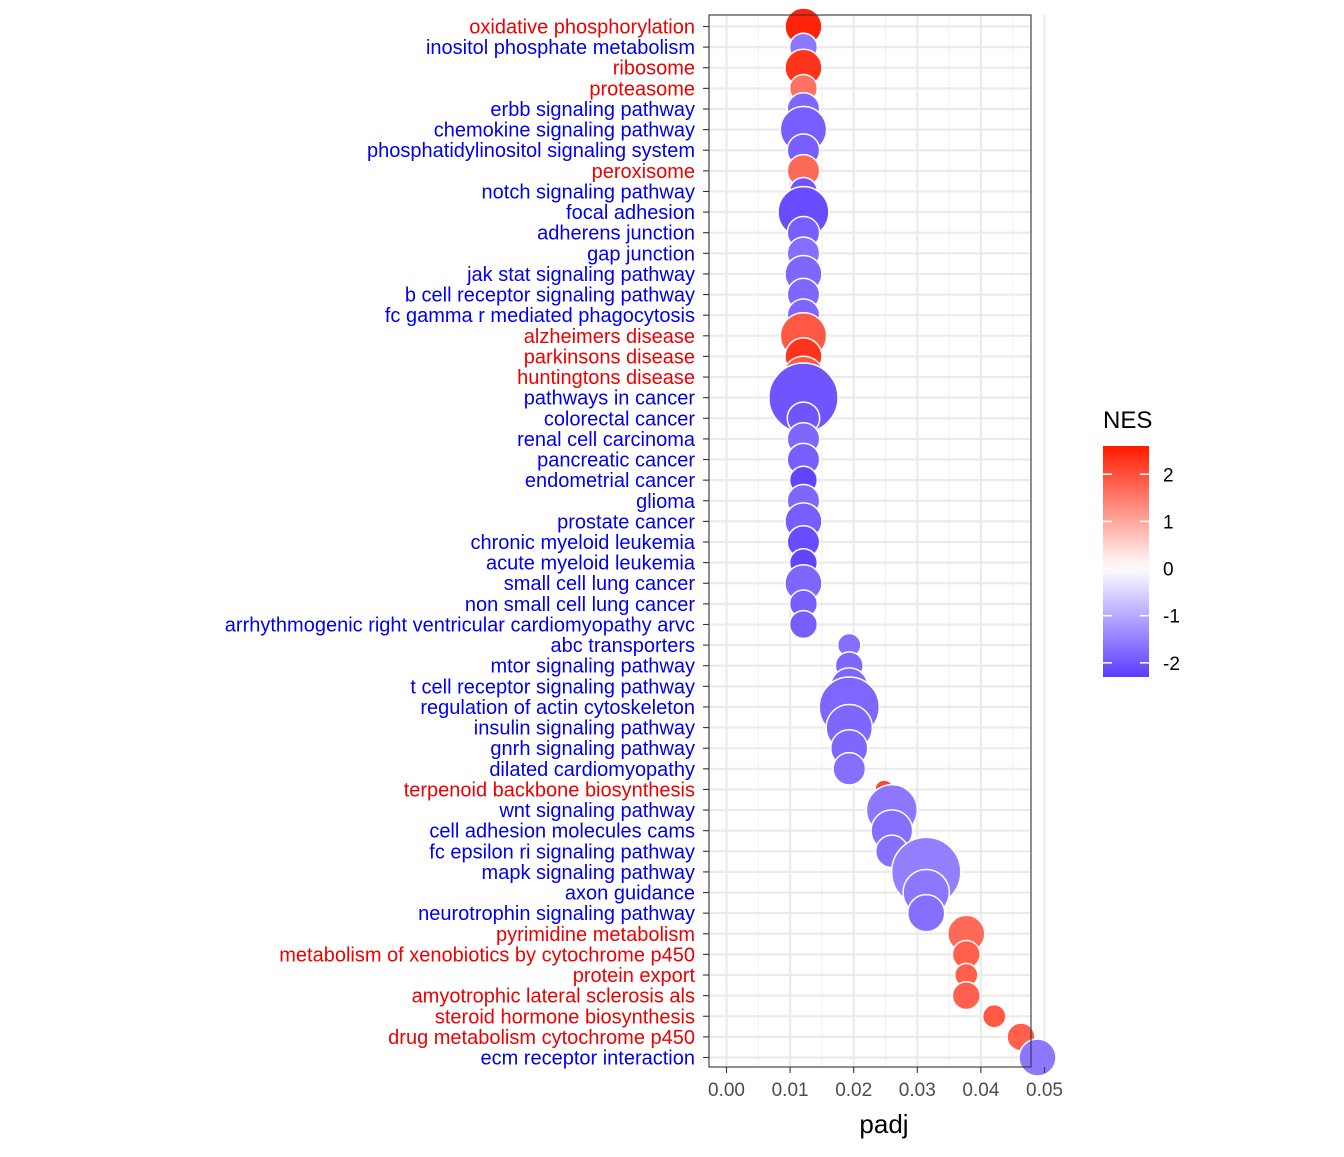 The image size is (1344, 1157). I want to click on y-tick-label: proteasome, so click(642, 89).